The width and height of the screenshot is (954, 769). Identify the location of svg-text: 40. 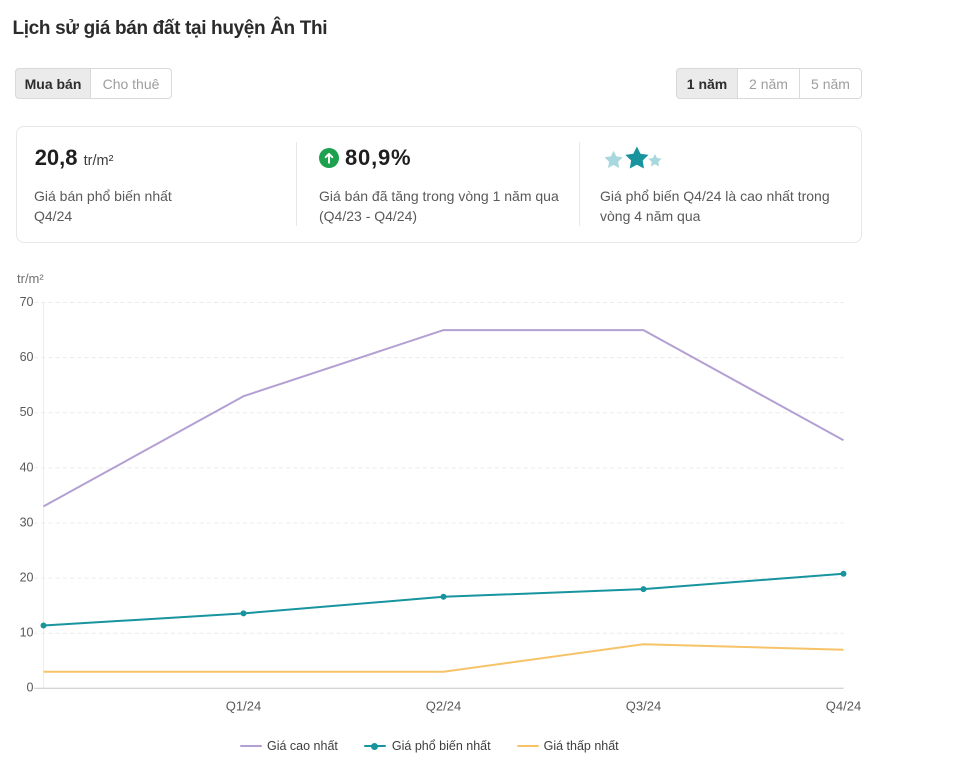
(27, 467).